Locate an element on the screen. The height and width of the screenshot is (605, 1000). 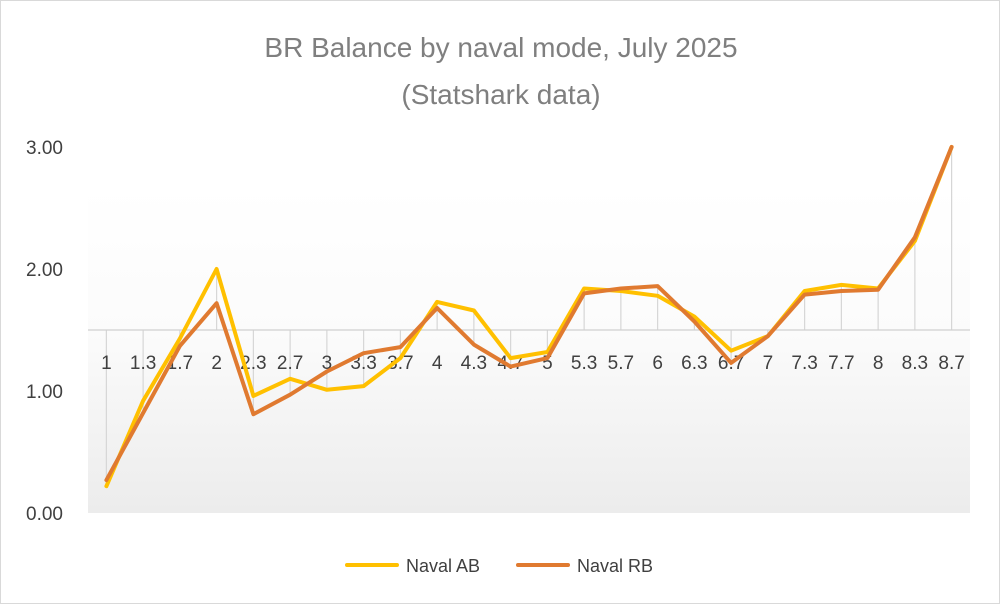
legend-label-naval-rb: Naval RB is located at coordinates (615, 566).